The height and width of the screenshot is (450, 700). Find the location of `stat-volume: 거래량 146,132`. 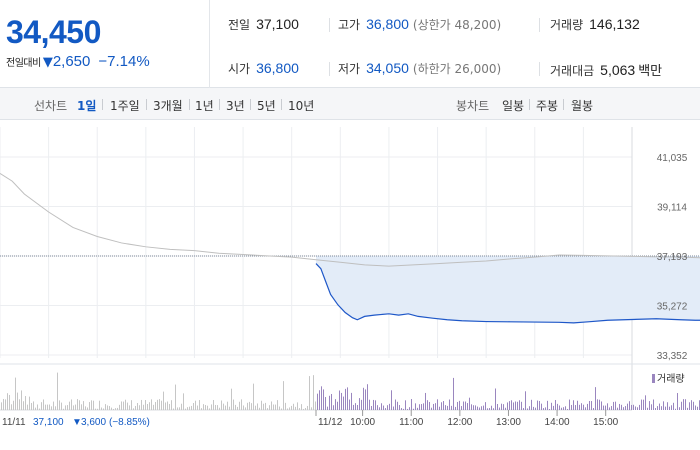

stat-volume: 거래량 146,132 is located at coordinates (595, 24).